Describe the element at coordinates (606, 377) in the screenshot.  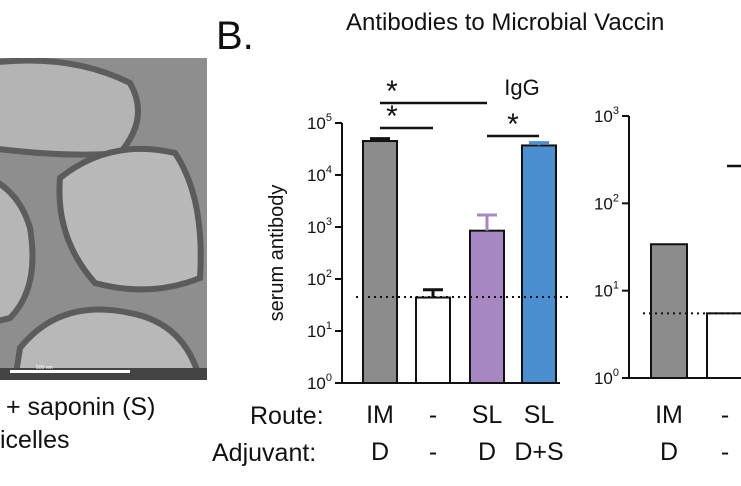
I see `y-tick-label-2: 10⁰` at that location.